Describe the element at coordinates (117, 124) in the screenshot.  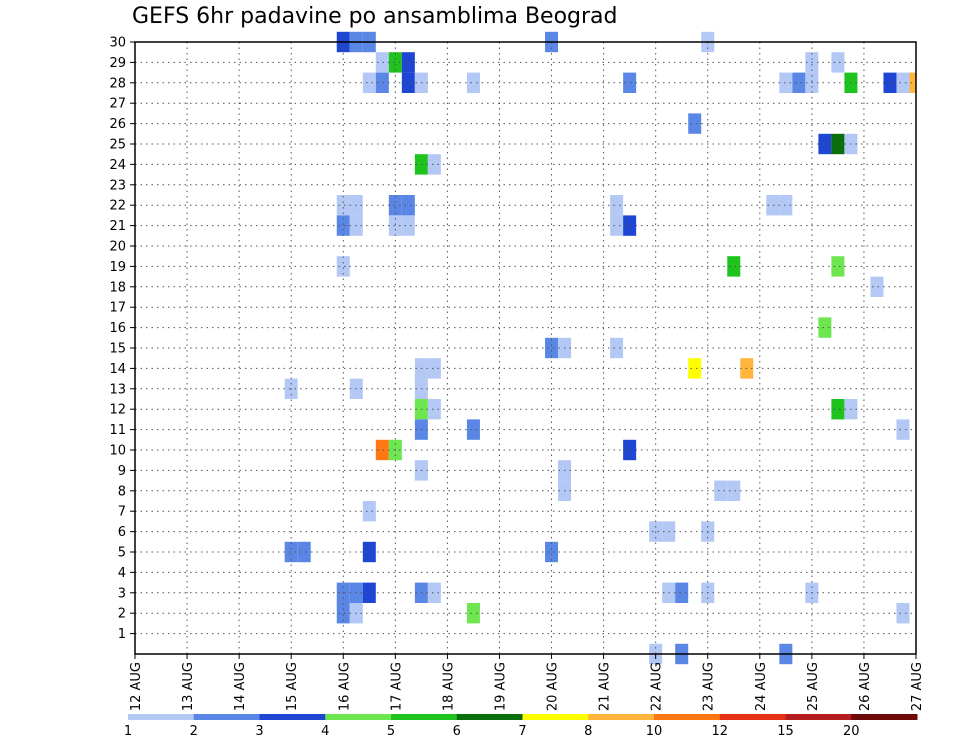
I see `y-tick-label: 26` at that location.